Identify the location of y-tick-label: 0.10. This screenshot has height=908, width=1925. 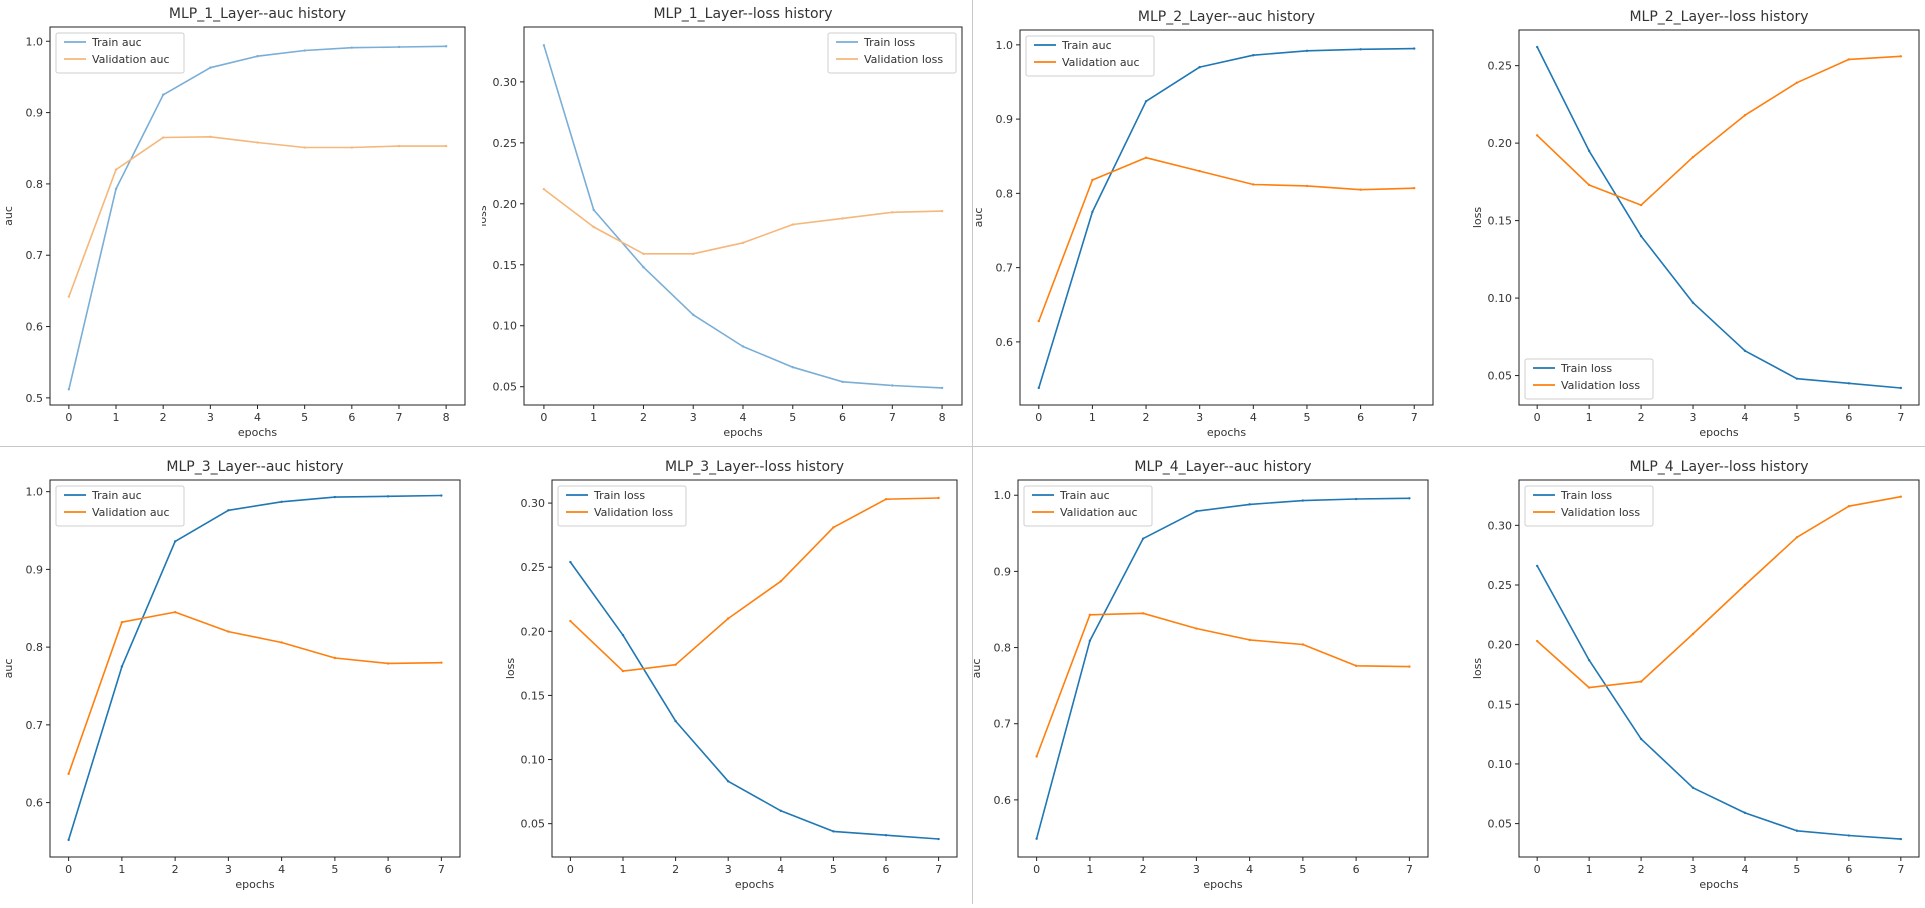
(505, 326).